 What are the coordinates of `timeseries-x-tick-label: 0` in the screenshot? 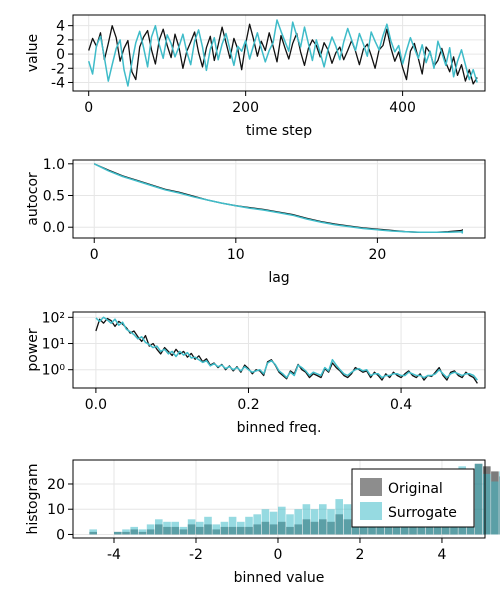 It's located at (88, 108).